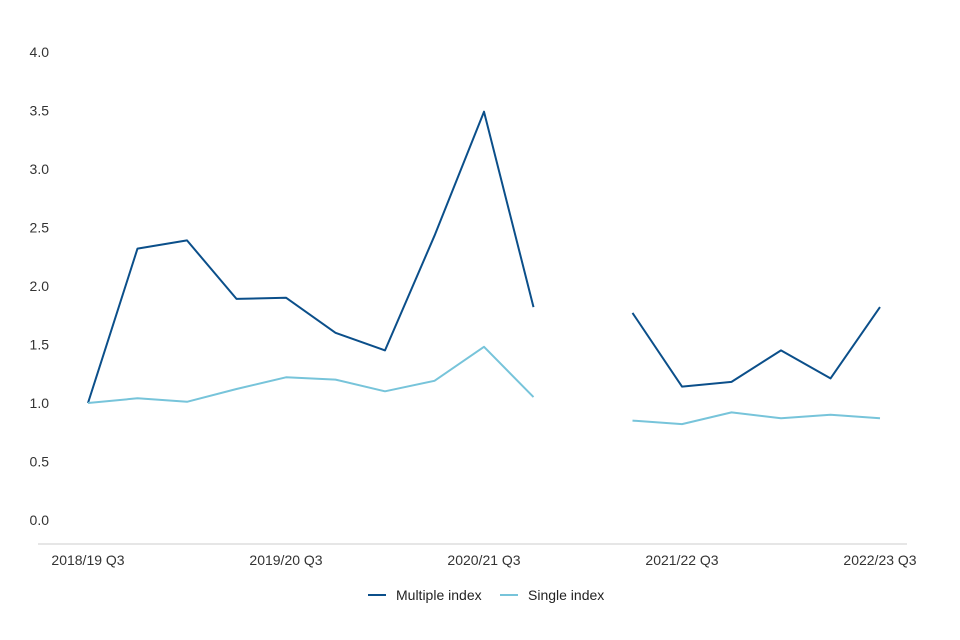 Image resolution: width=960 pixels, height=640 pixels. Describe the element at coordinates (439, 595) in the screenshot. I see `legend-label-multiple-index: Multiple index` at that location.